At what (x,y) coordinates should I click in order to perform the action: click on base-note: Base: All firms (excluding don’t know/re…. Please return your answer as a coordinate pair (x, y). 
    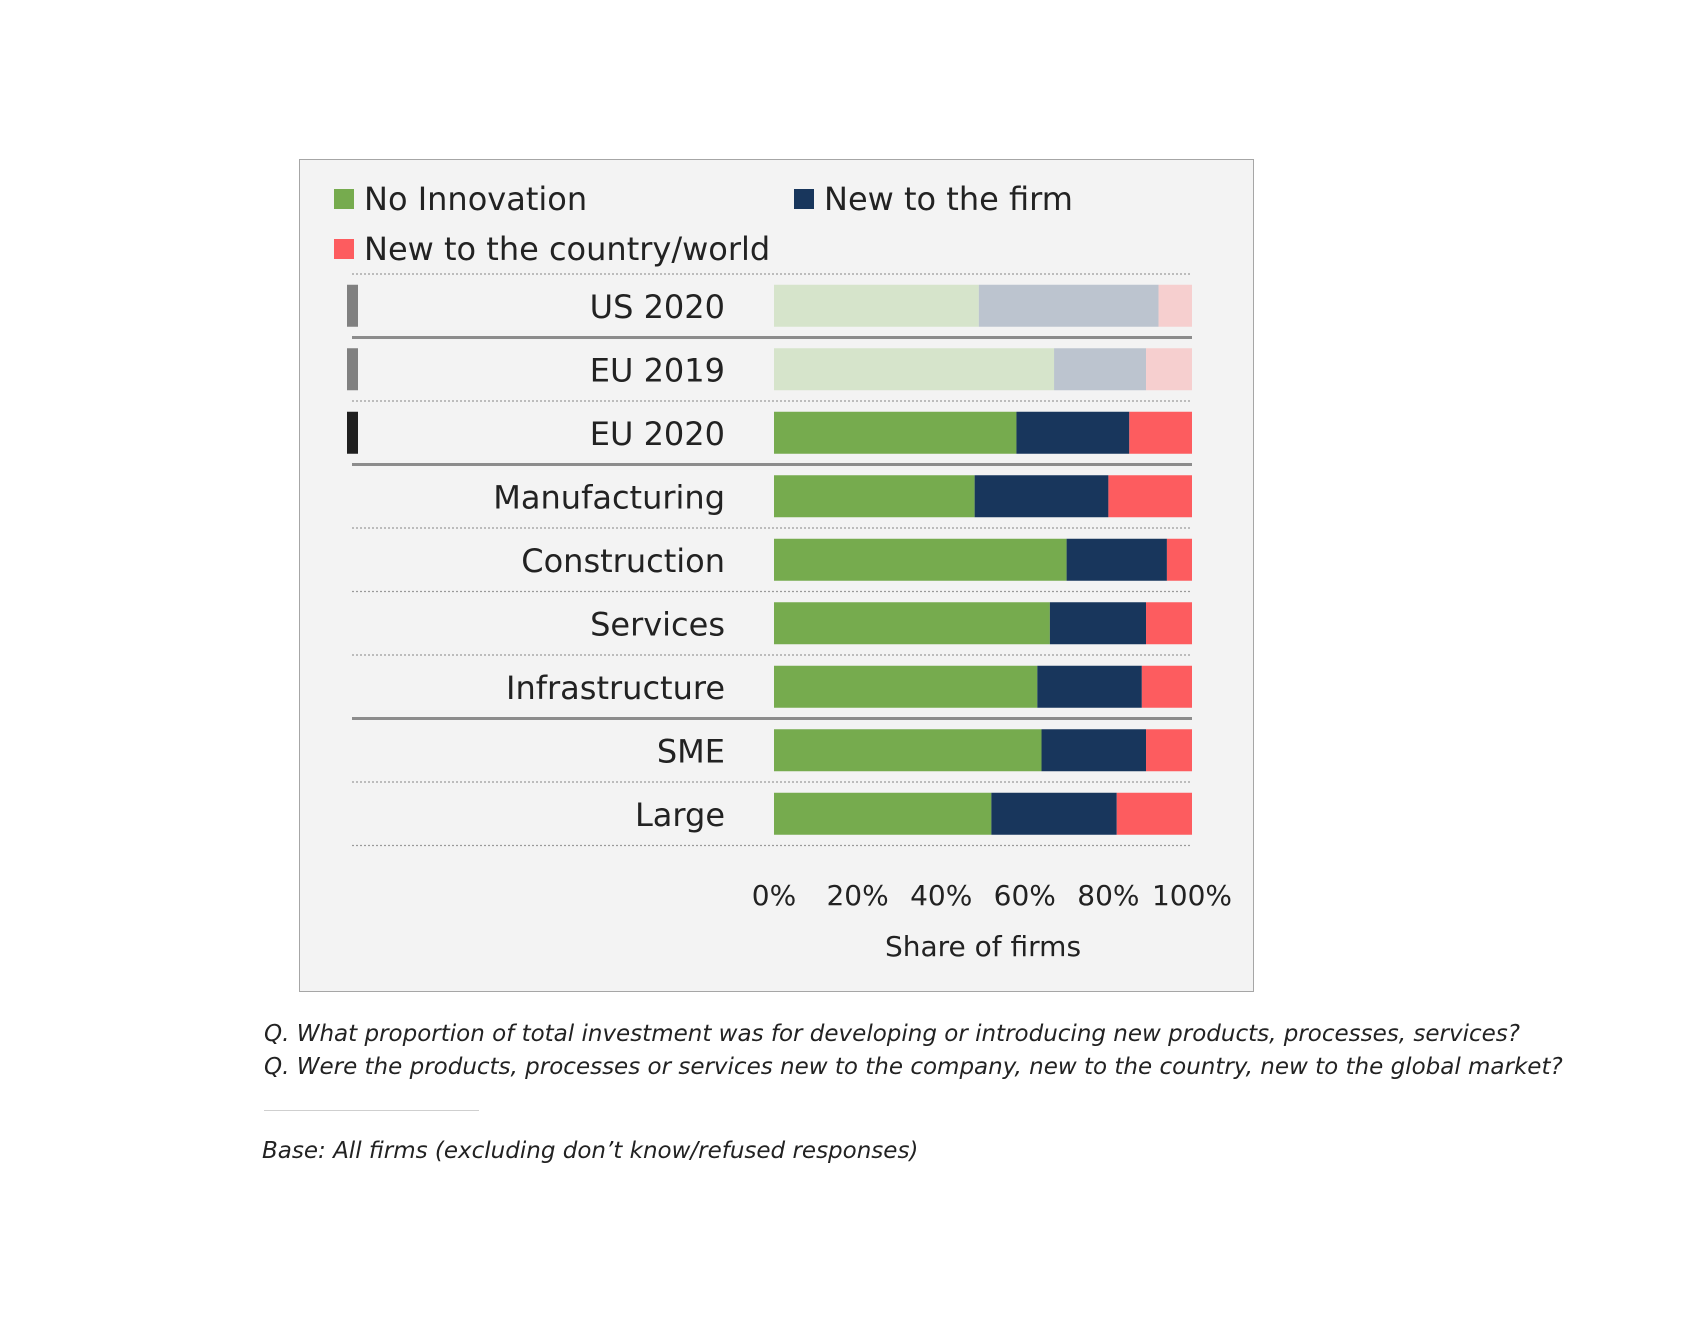
    Looking at the image, I should click on (590, 1151).